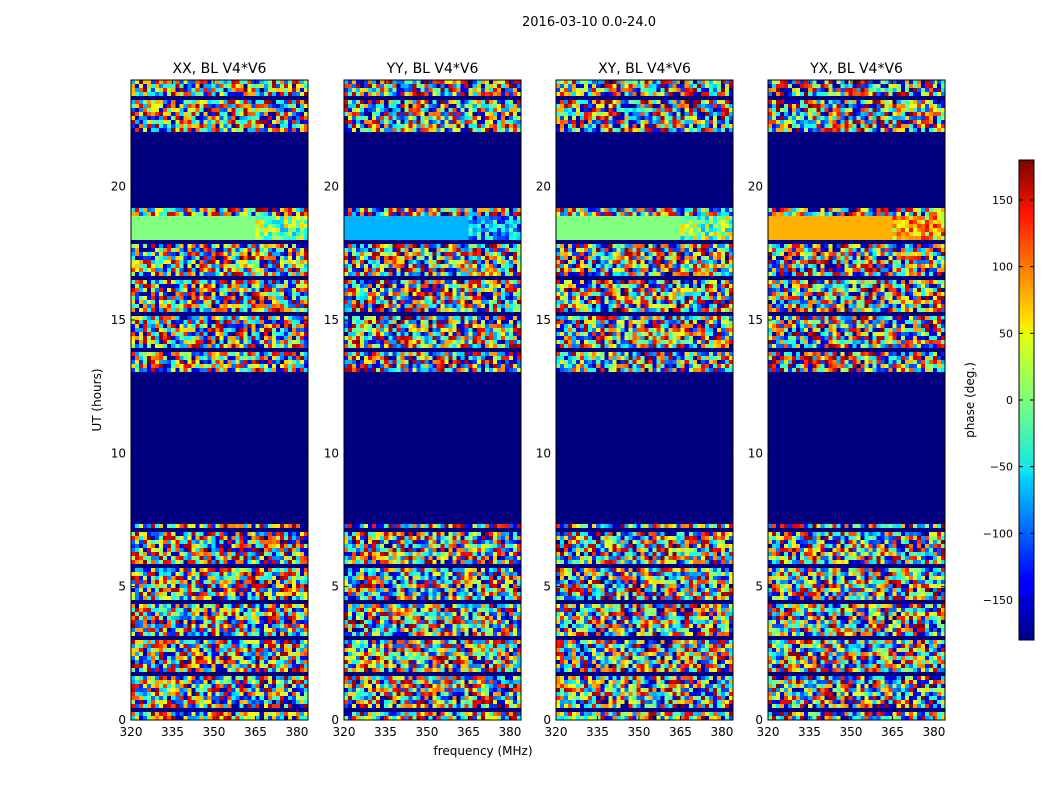 The width and height of the screenshot is (1050, 800). I want to click on colorbar-ticks: −150 −100 −50 0 50 100 150, so click(1008, 400).